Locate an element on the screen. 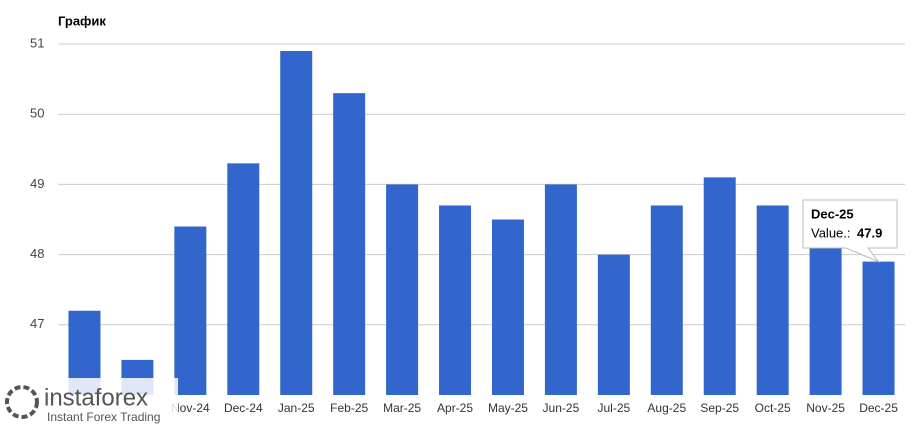 The width and height of the screenshot is (924, 426). x-tick-label: Dec-24 is located at coordinates (243, 408).